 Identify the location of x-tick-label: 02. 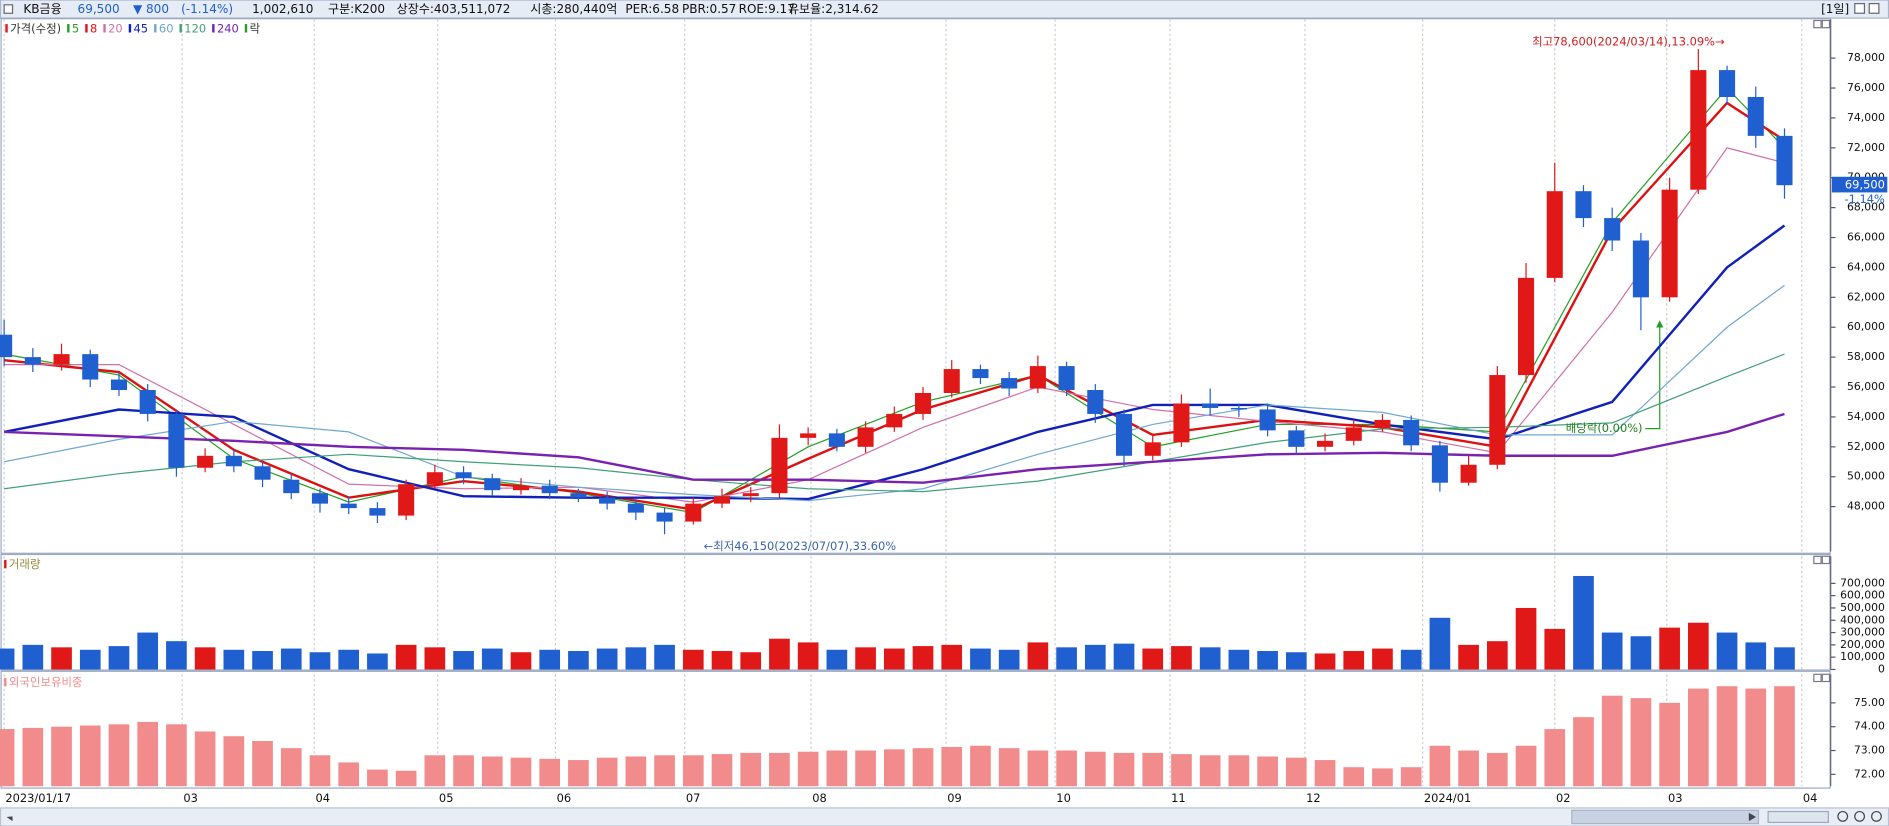
(1563, 798).